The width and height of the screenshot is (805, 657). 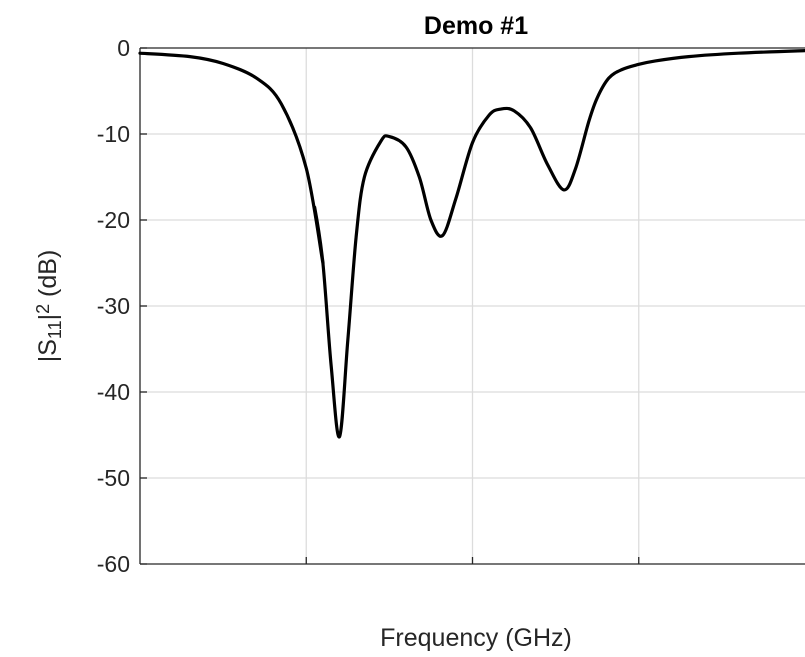 I want to click on y-label-suffix: (dB), so click(x=48, y=277).